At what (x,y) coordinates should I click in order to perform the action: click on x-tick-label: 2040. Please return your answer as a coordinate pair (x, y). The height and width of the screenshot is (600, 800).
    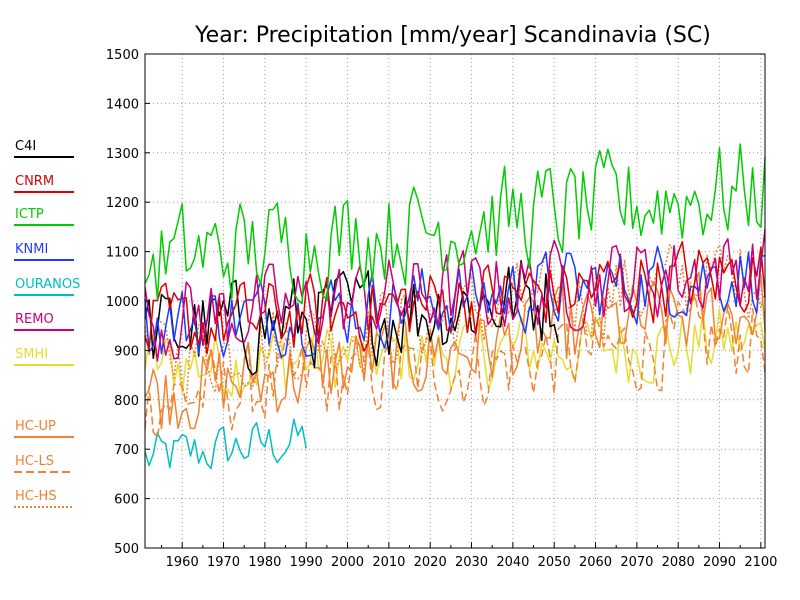
    Looking at the image, I should click on (512, 562).